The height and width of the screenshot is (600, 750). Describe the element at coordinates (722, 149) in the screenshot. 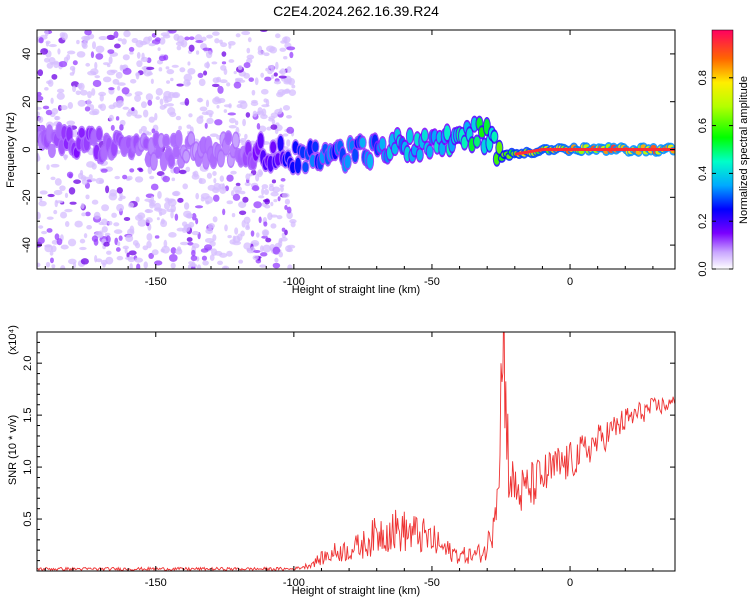

I see `colorbar-gradient` at that location.